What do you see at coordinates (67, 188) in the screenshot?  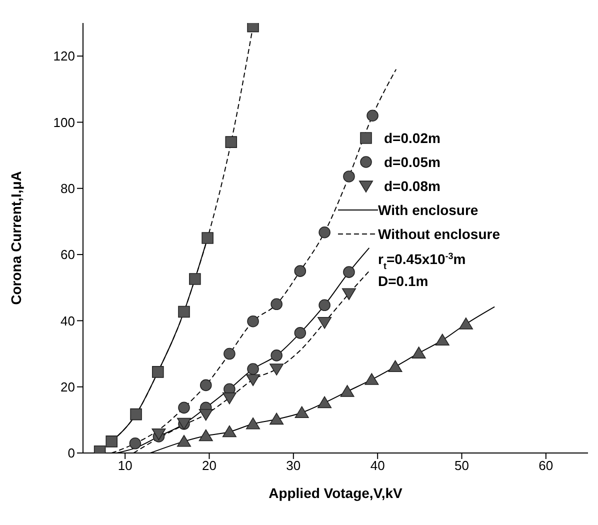 I see `y-tick-label: 80` at bounding box center [67, 188].